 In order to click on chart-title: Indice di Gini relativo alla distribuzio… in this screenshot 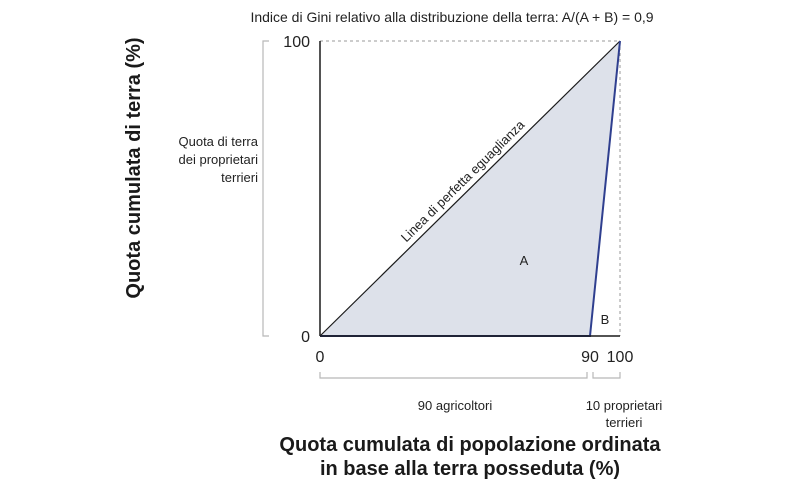, I will do `click(451, 17)`.